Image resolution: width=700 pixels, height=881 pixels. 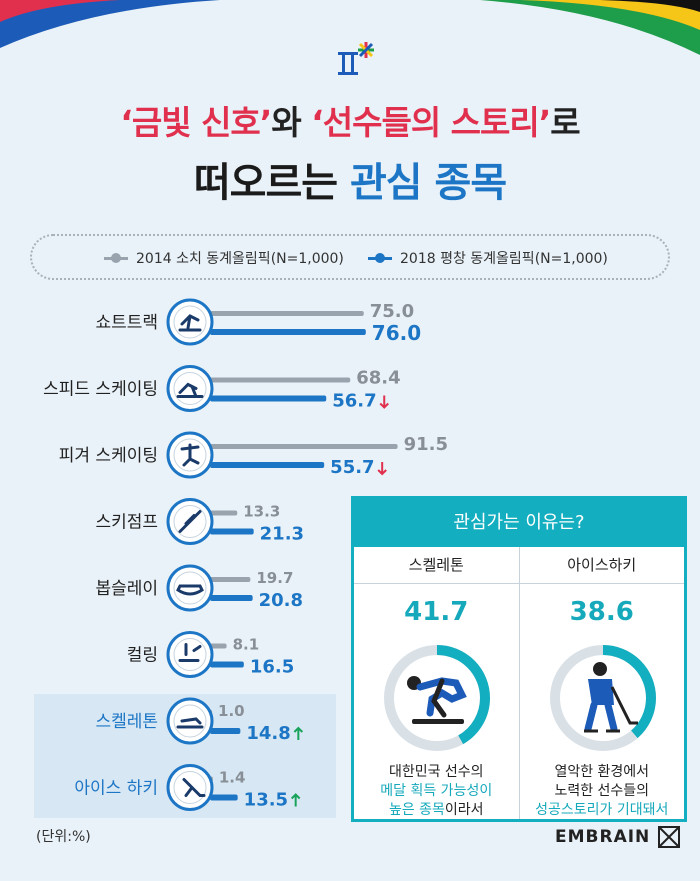 What do you see at coordinates (142, 656) in the screenshot?
I see `category-label: 컬링` at bounding box center [142, 656].